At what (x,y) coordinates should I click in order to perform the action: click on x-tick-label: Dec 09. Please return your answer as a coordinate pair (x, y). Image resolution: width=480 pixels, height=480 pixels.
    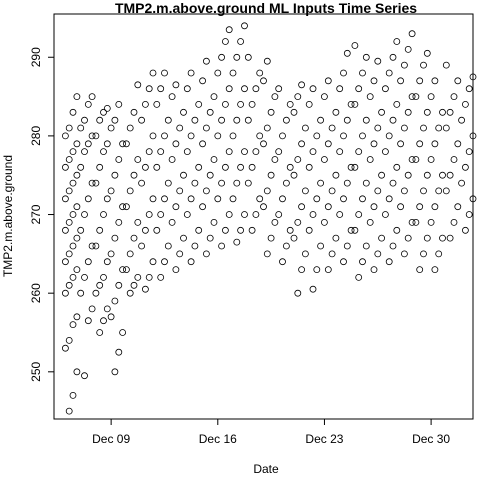
    Looking at the image, I should click on (111, 439).